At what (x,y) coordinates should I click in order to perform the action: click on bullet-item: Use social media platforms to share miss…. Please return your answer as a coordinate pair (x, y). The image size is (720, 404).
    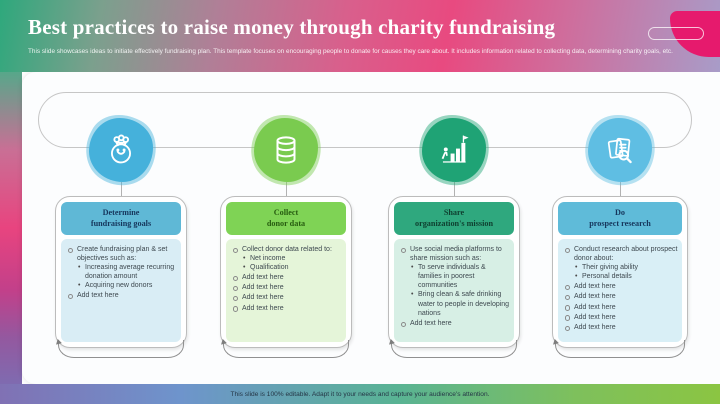
    Looking at the image, I should click on (454, 281).